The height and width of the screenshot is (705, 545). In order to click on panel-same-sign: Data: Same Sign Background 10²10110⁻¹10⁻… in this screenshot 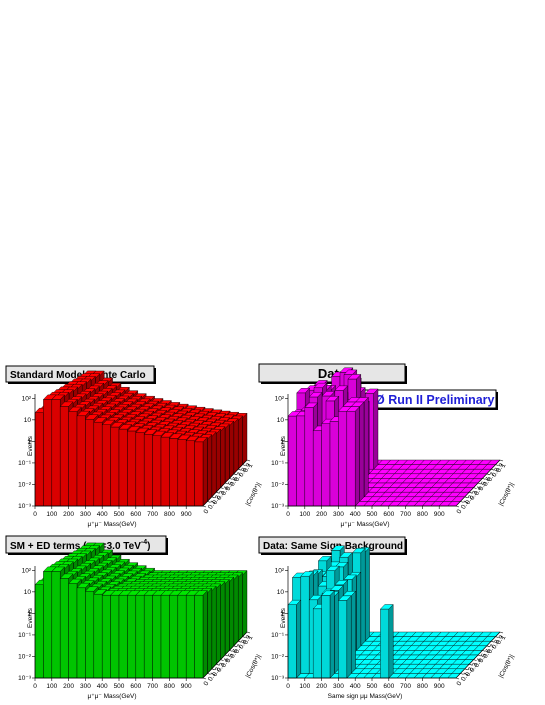, I will do `click(387, 618)`.